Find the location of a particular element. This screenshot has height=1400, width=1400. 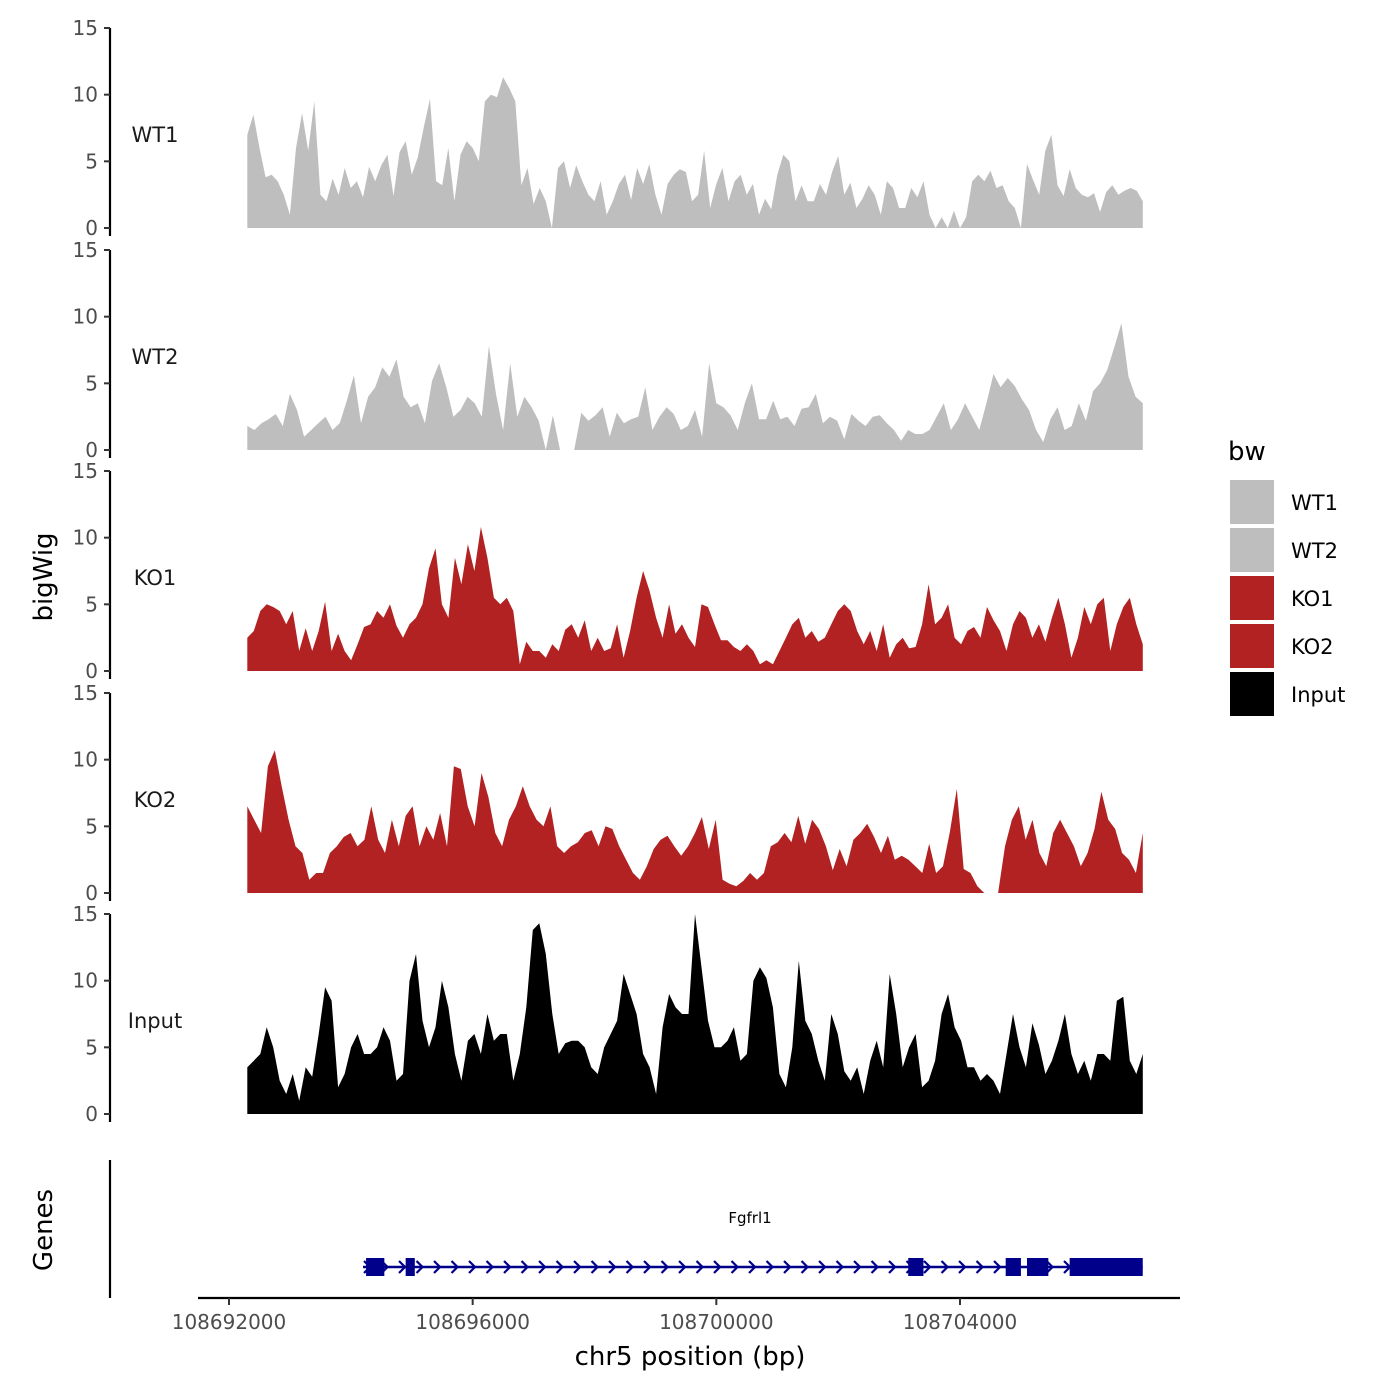

gene-track: Fgfrl1 is located at coordinates (625, 1229).